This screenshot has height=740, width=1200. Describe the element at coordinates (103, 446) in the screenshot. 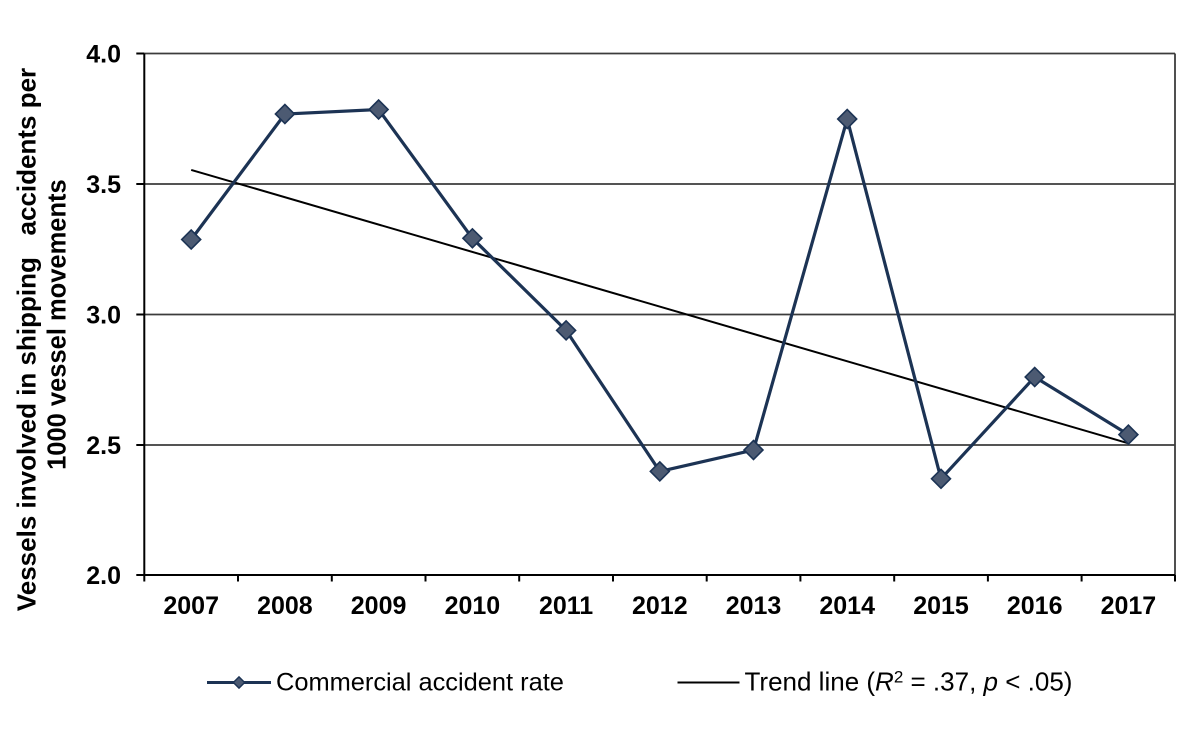

I see `svg-text: 2.5` at that location.